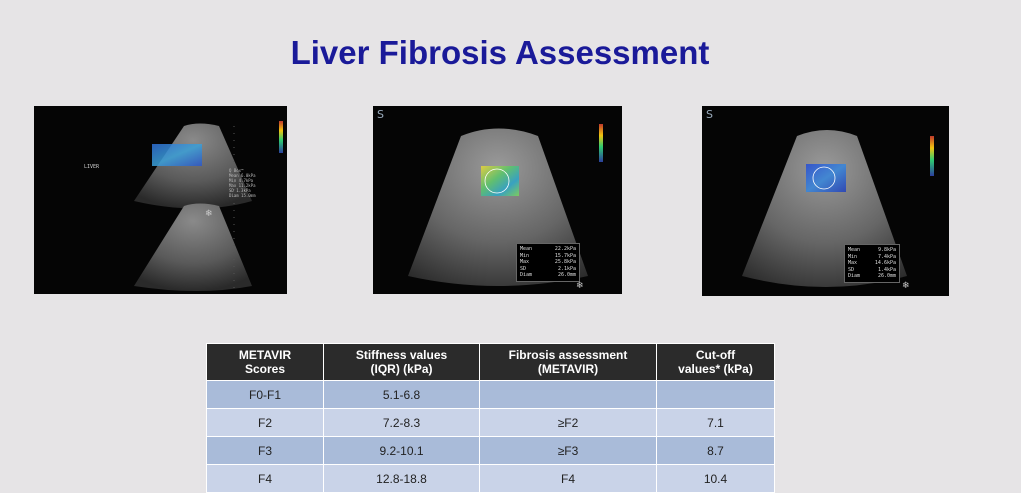  I want to click on measurement-value: 14.6kPa, so click(885, 263).